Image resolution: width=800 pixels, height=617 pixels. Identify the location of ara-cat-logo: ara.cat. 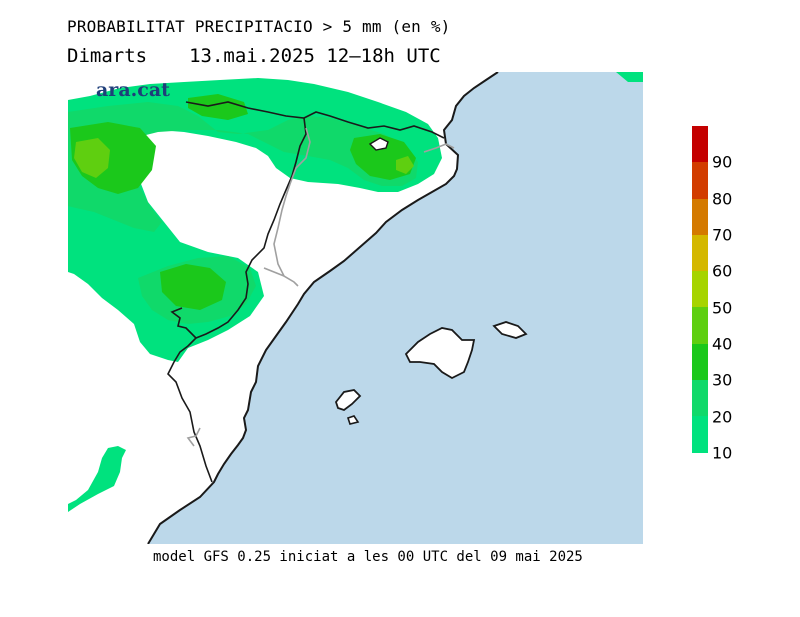
(133, 90).